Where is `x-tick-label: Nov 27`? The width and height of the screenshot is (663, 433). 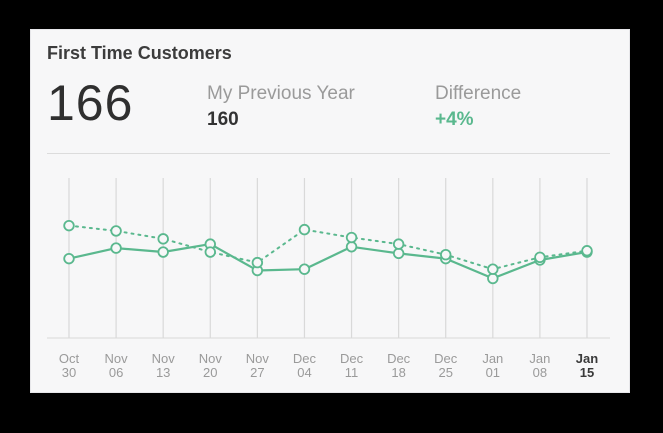 x-tick-label: Nov 27 is located at coordinates (258, 365).